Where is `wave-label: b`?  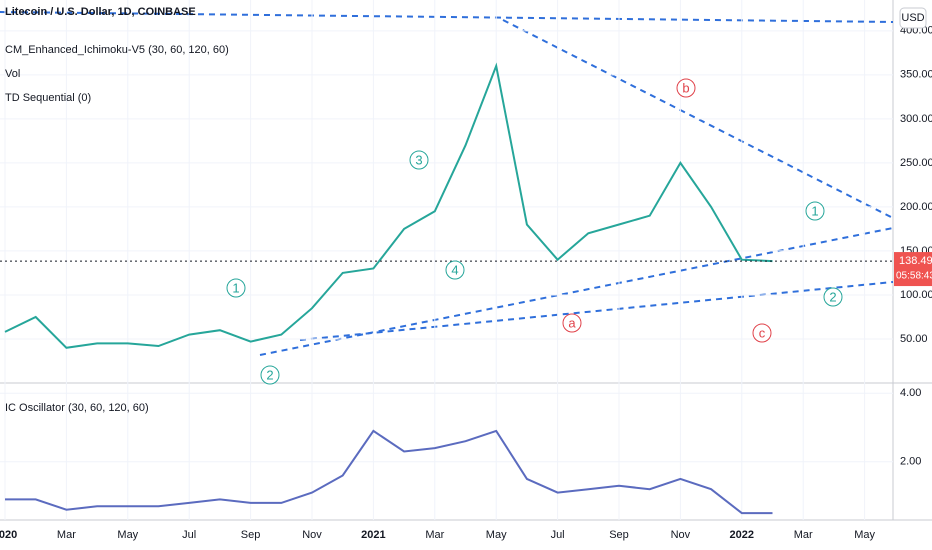 wave-label: b is located at coordinates (685, 87).